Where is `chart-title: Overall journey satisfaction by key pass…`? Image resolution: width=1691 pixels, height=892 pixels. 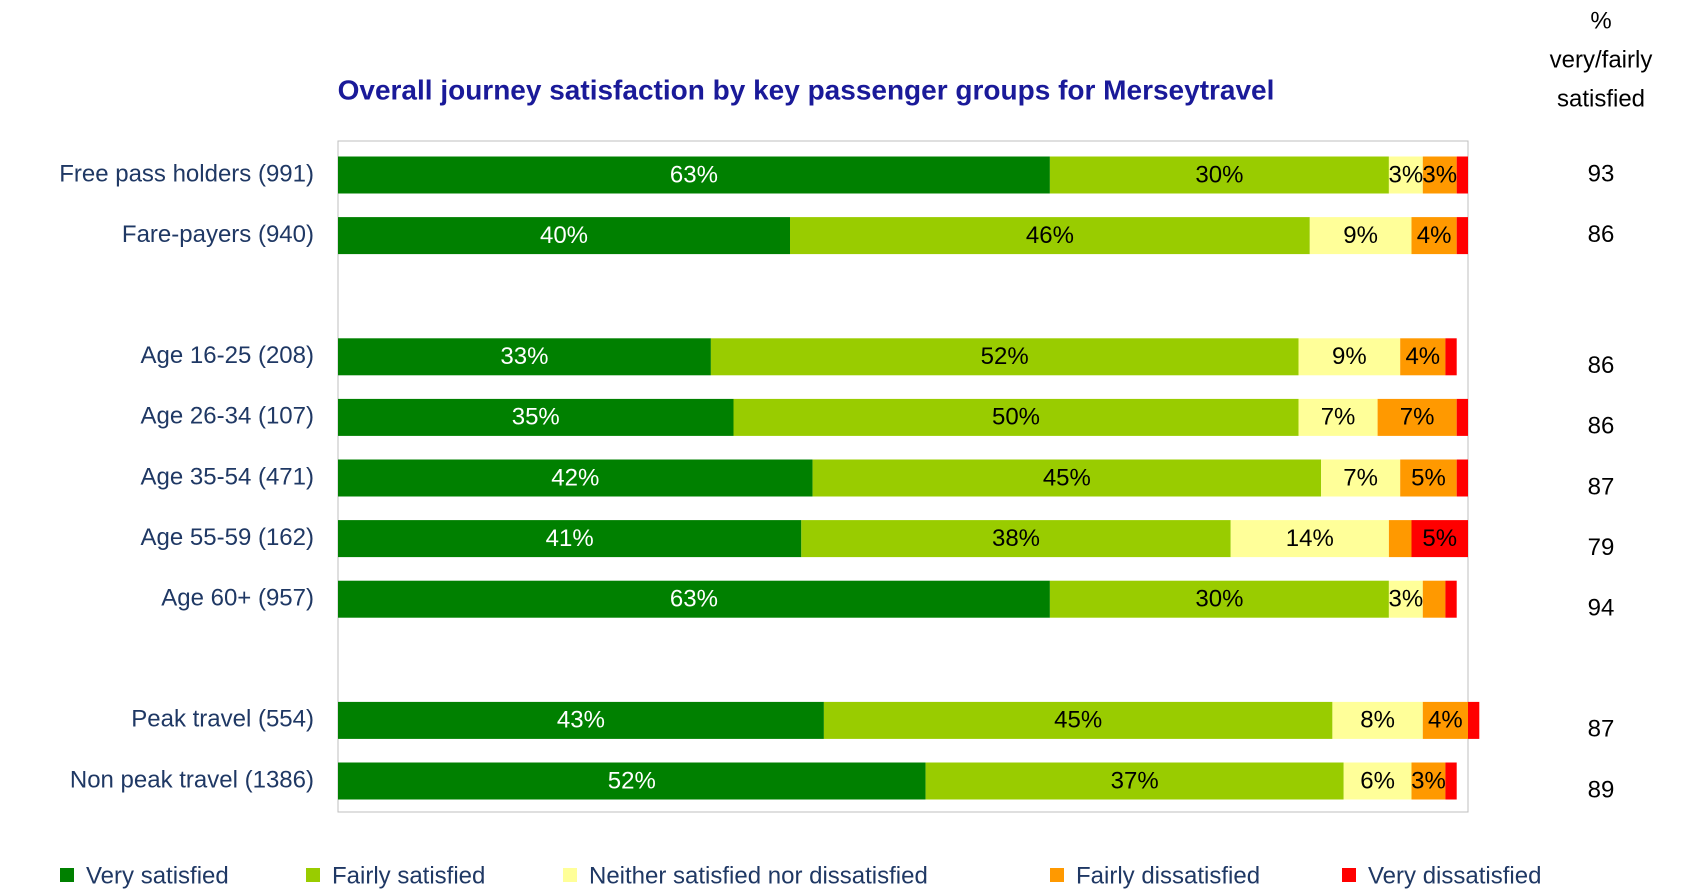
chart-title: Overall journey satisfaction by key pass… is located at coordinates (806, 89).